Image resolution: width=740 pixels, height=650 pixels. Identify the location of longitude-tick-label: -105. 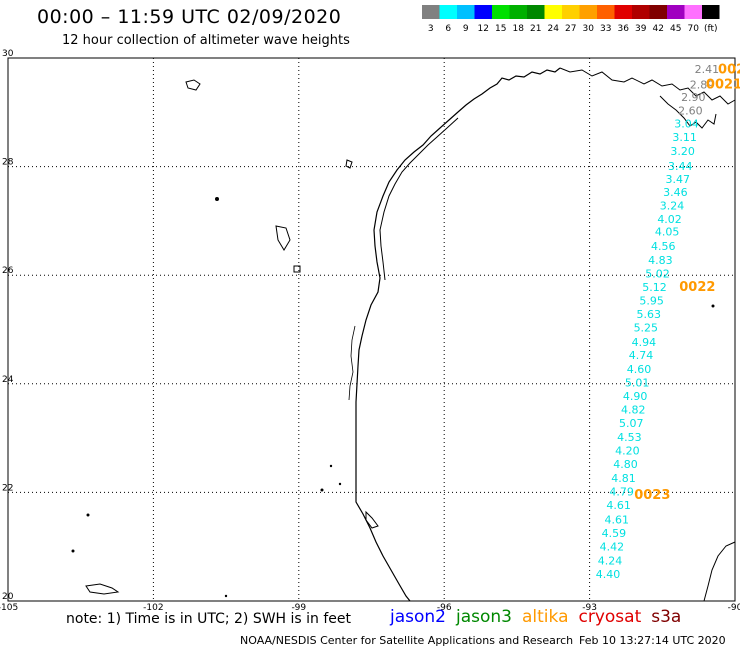
(9, 608).